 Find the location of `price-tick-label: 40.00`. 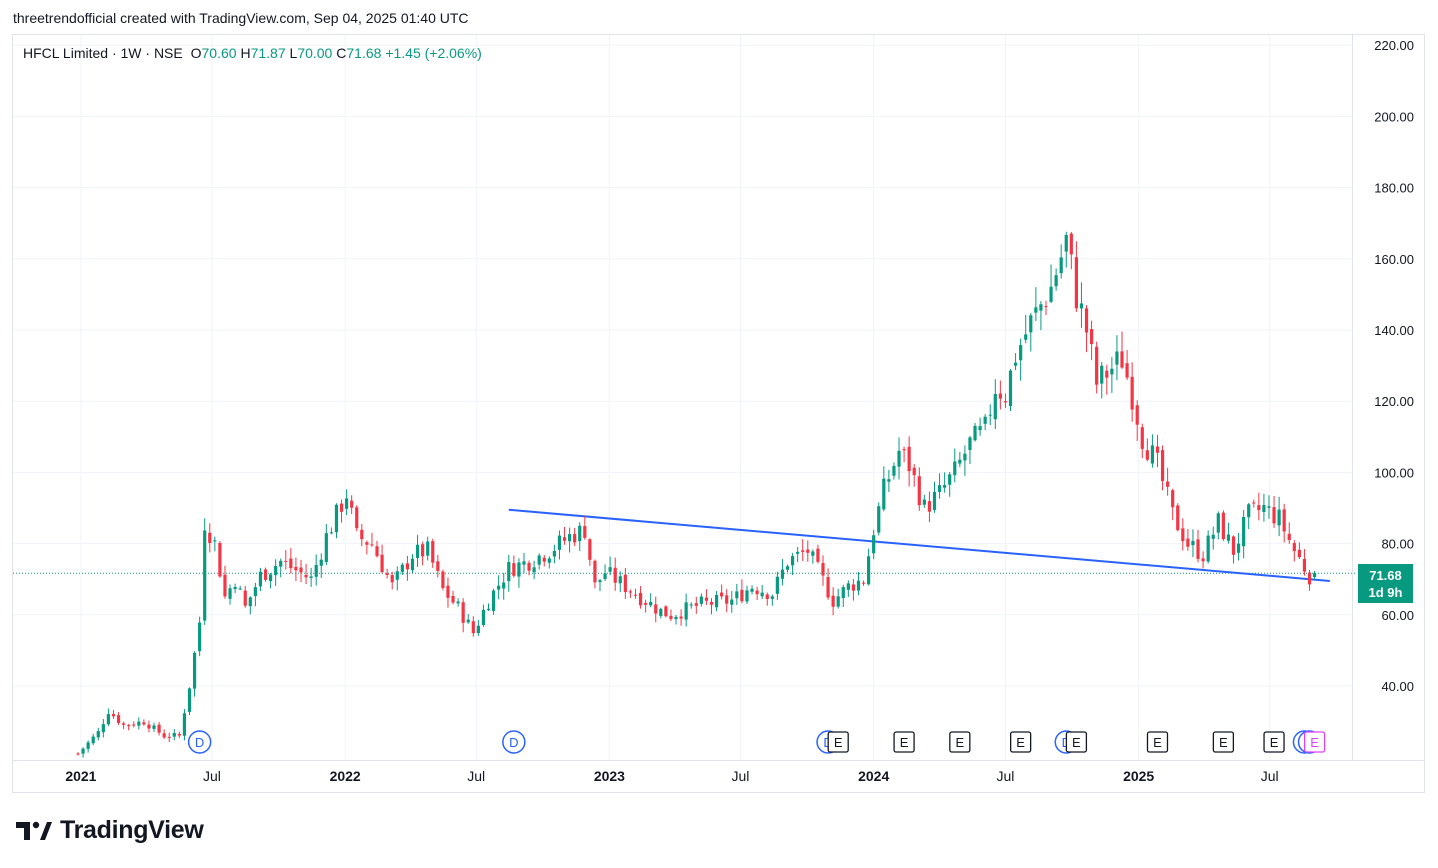

price-tick-label: 40.00 is located at coordinates (1397, 686).